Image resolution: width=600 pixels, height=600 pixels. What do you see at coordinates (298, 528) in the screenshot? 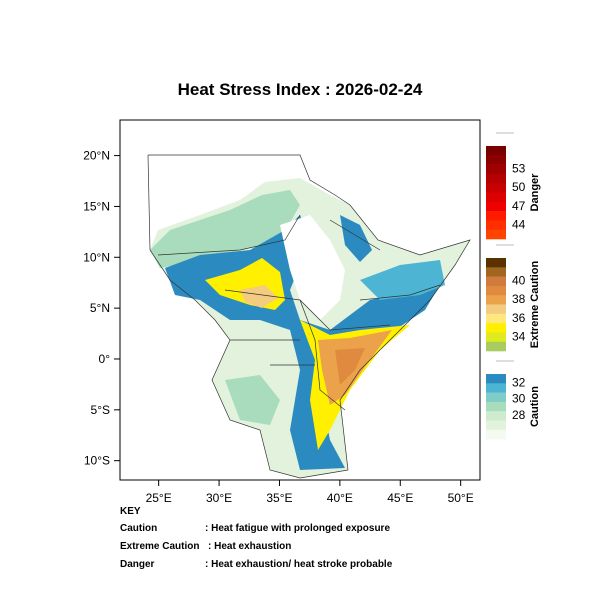
I see `key-description: : Heat fatigue with prolonged exposure` at bounding box center [298, 528].